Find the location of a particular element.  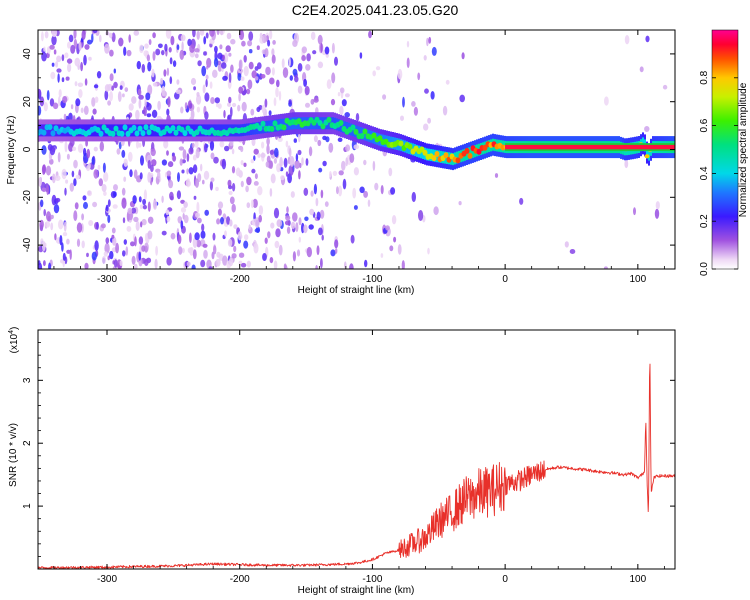

spectrogram-x-tick-label: -300 is located at coordinates (107, 279).